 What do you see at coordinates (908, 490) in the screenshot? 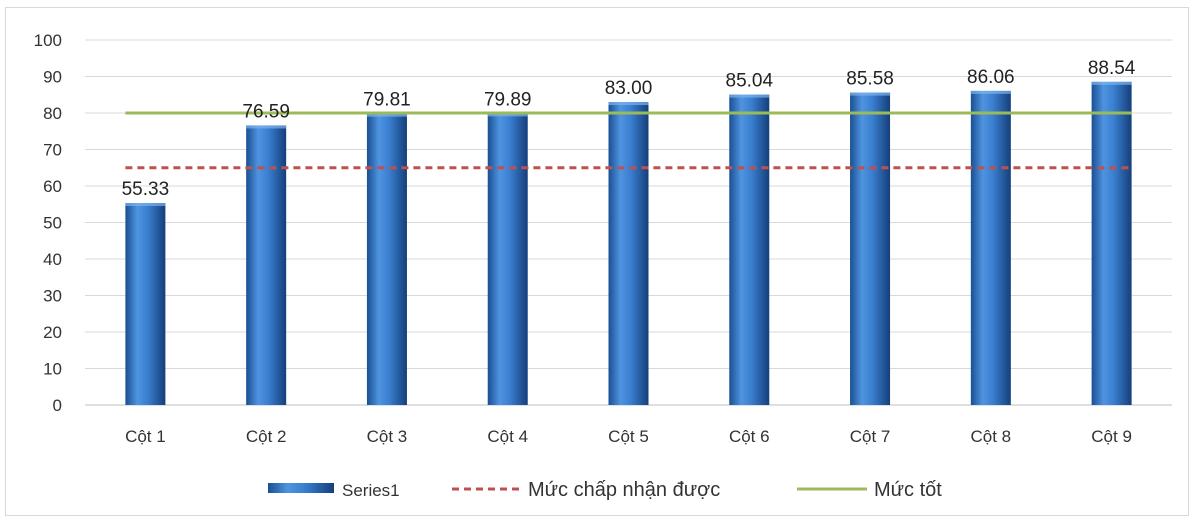
I see `legend-label-good: Mức tốt` at bounding box center [908, 490].